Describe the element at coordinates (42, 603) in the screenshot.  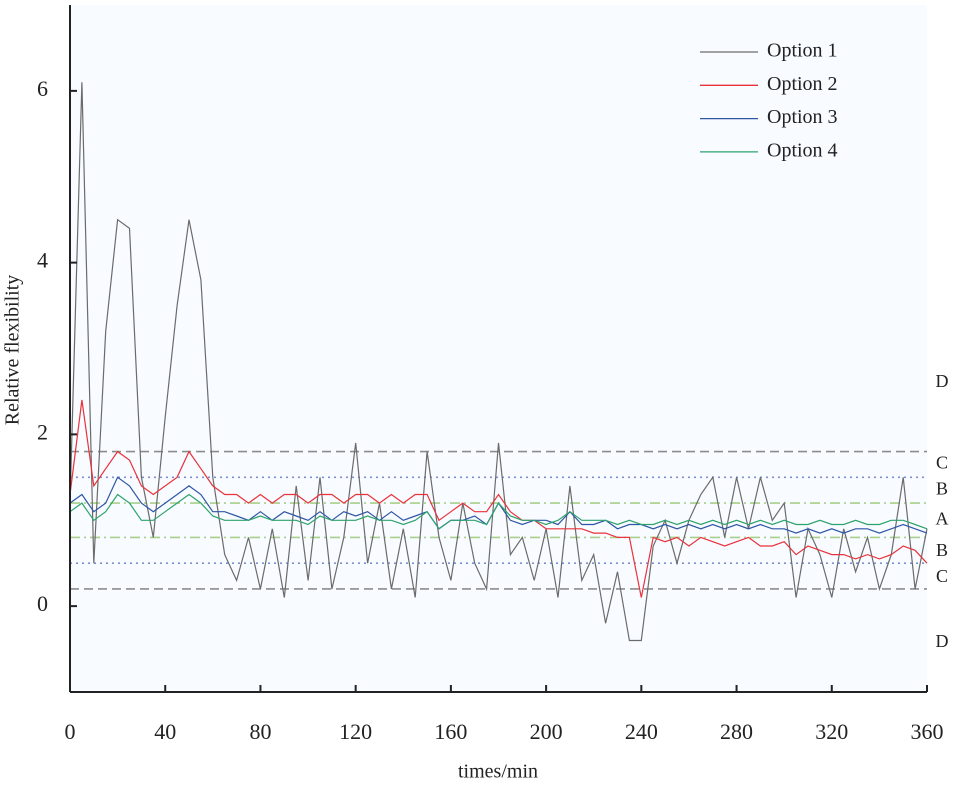
I see `y-tick-label: 0` at that location.